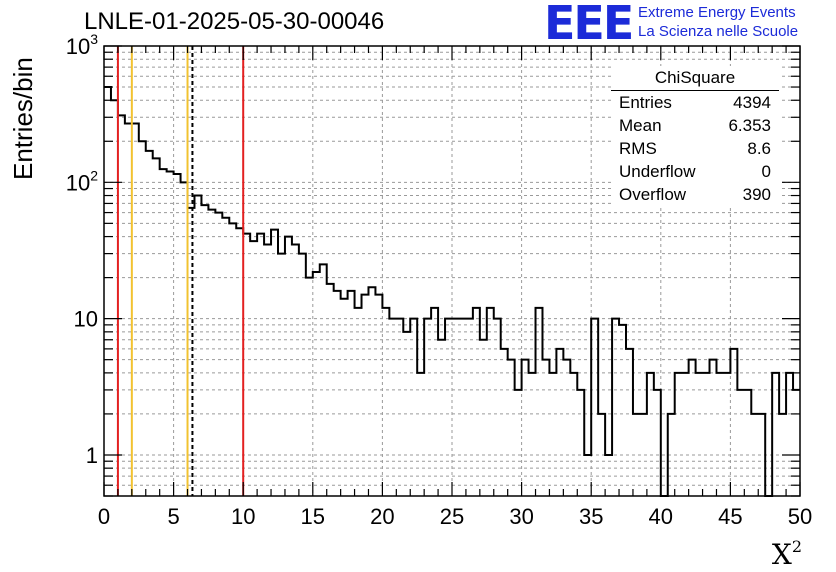 This screenshot has width=836, height=572. Describe the element at coordinates (452, 516) in the screenshot. I see `x-tick-label: 25` at that location.